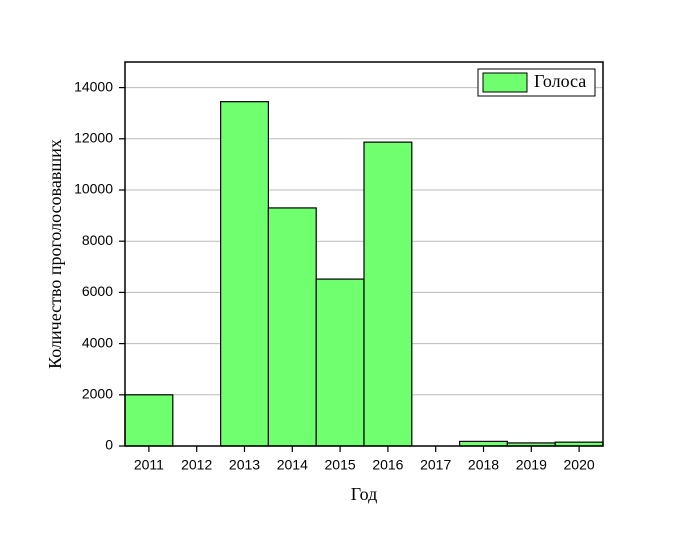  Describe the element at coordinates (93, 86) in the screenshot. I see `y-tick-label: 14000` at that location.